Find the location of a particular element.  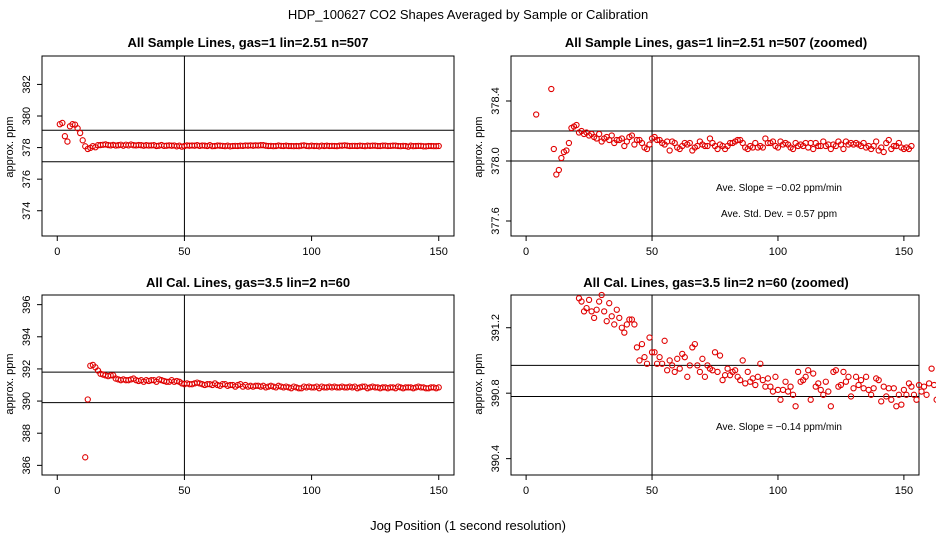

y-tick-label: 374 is located at coordinates (27, 211).